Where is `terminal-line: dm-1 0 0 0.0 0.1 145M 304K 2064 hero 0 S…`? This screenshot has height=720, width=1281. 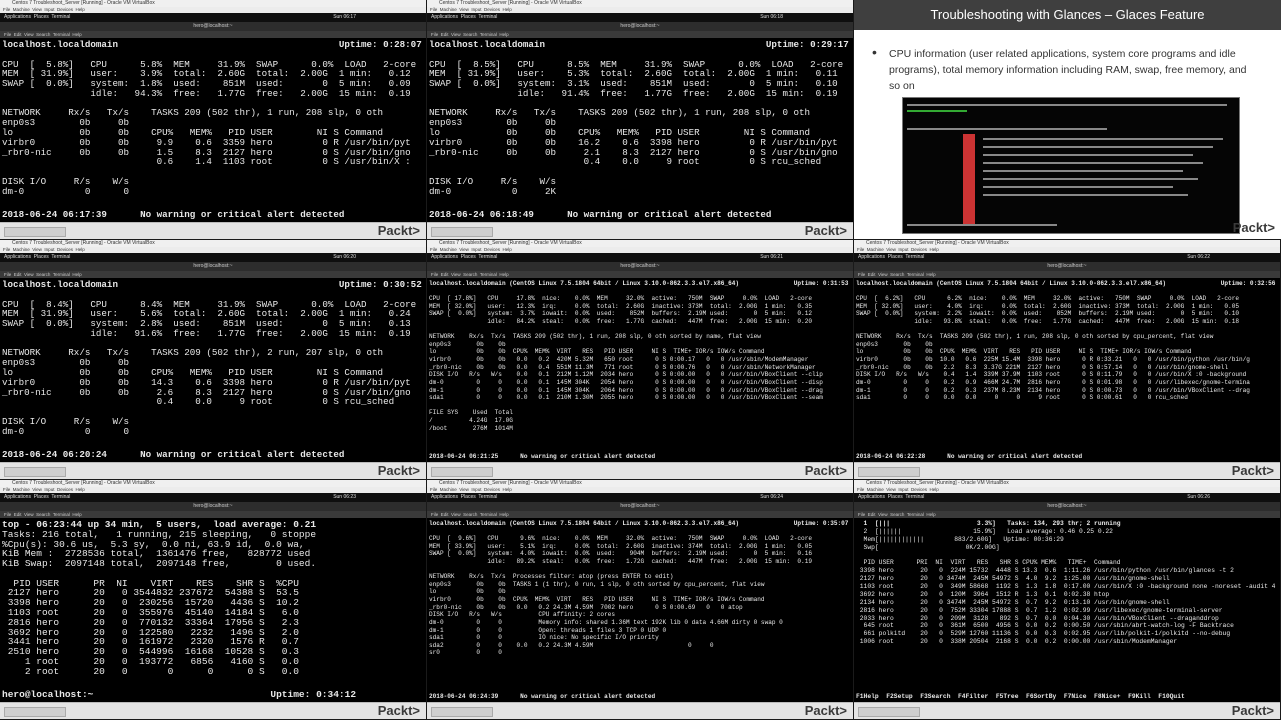
terminal-line: dm-1 0 0 0.0 0.1 145M 304K 2064 hero 0 S… is located at coordinates (626, 390).